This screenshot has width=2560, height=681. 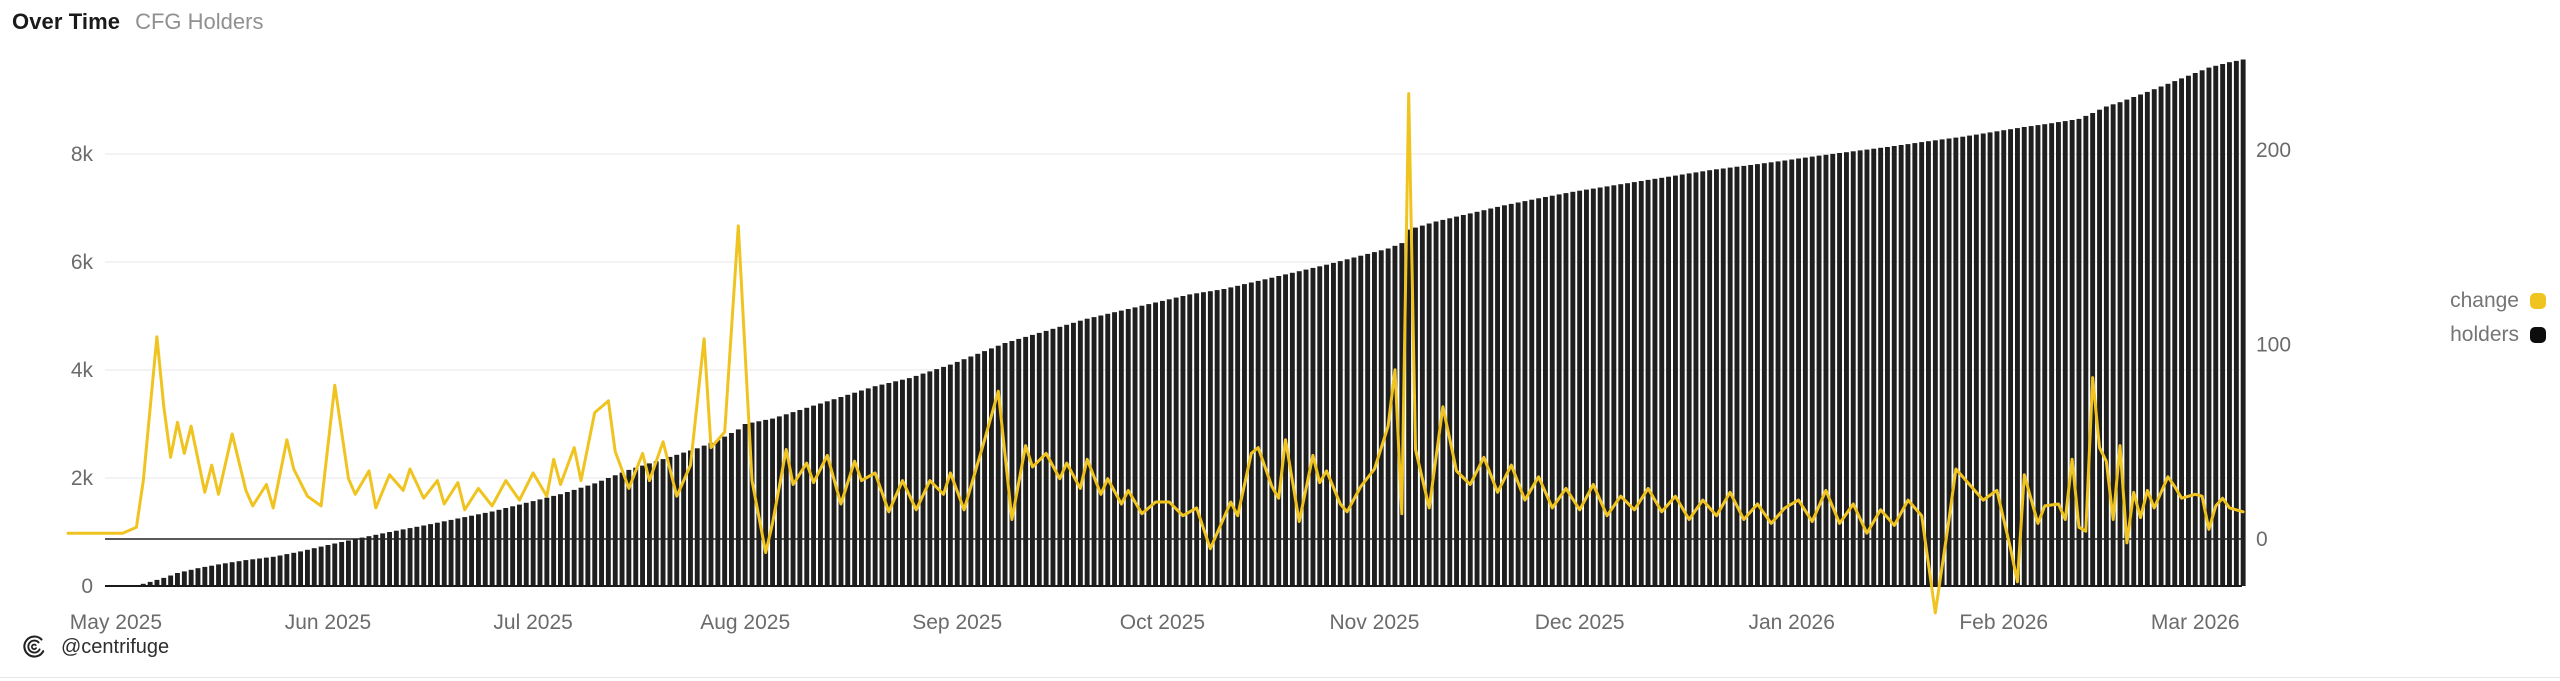 What do you see at coordinates (34, 646) in the screenshot?
I see `centrifuge-logo-icon` at bounding box center [34, 646].